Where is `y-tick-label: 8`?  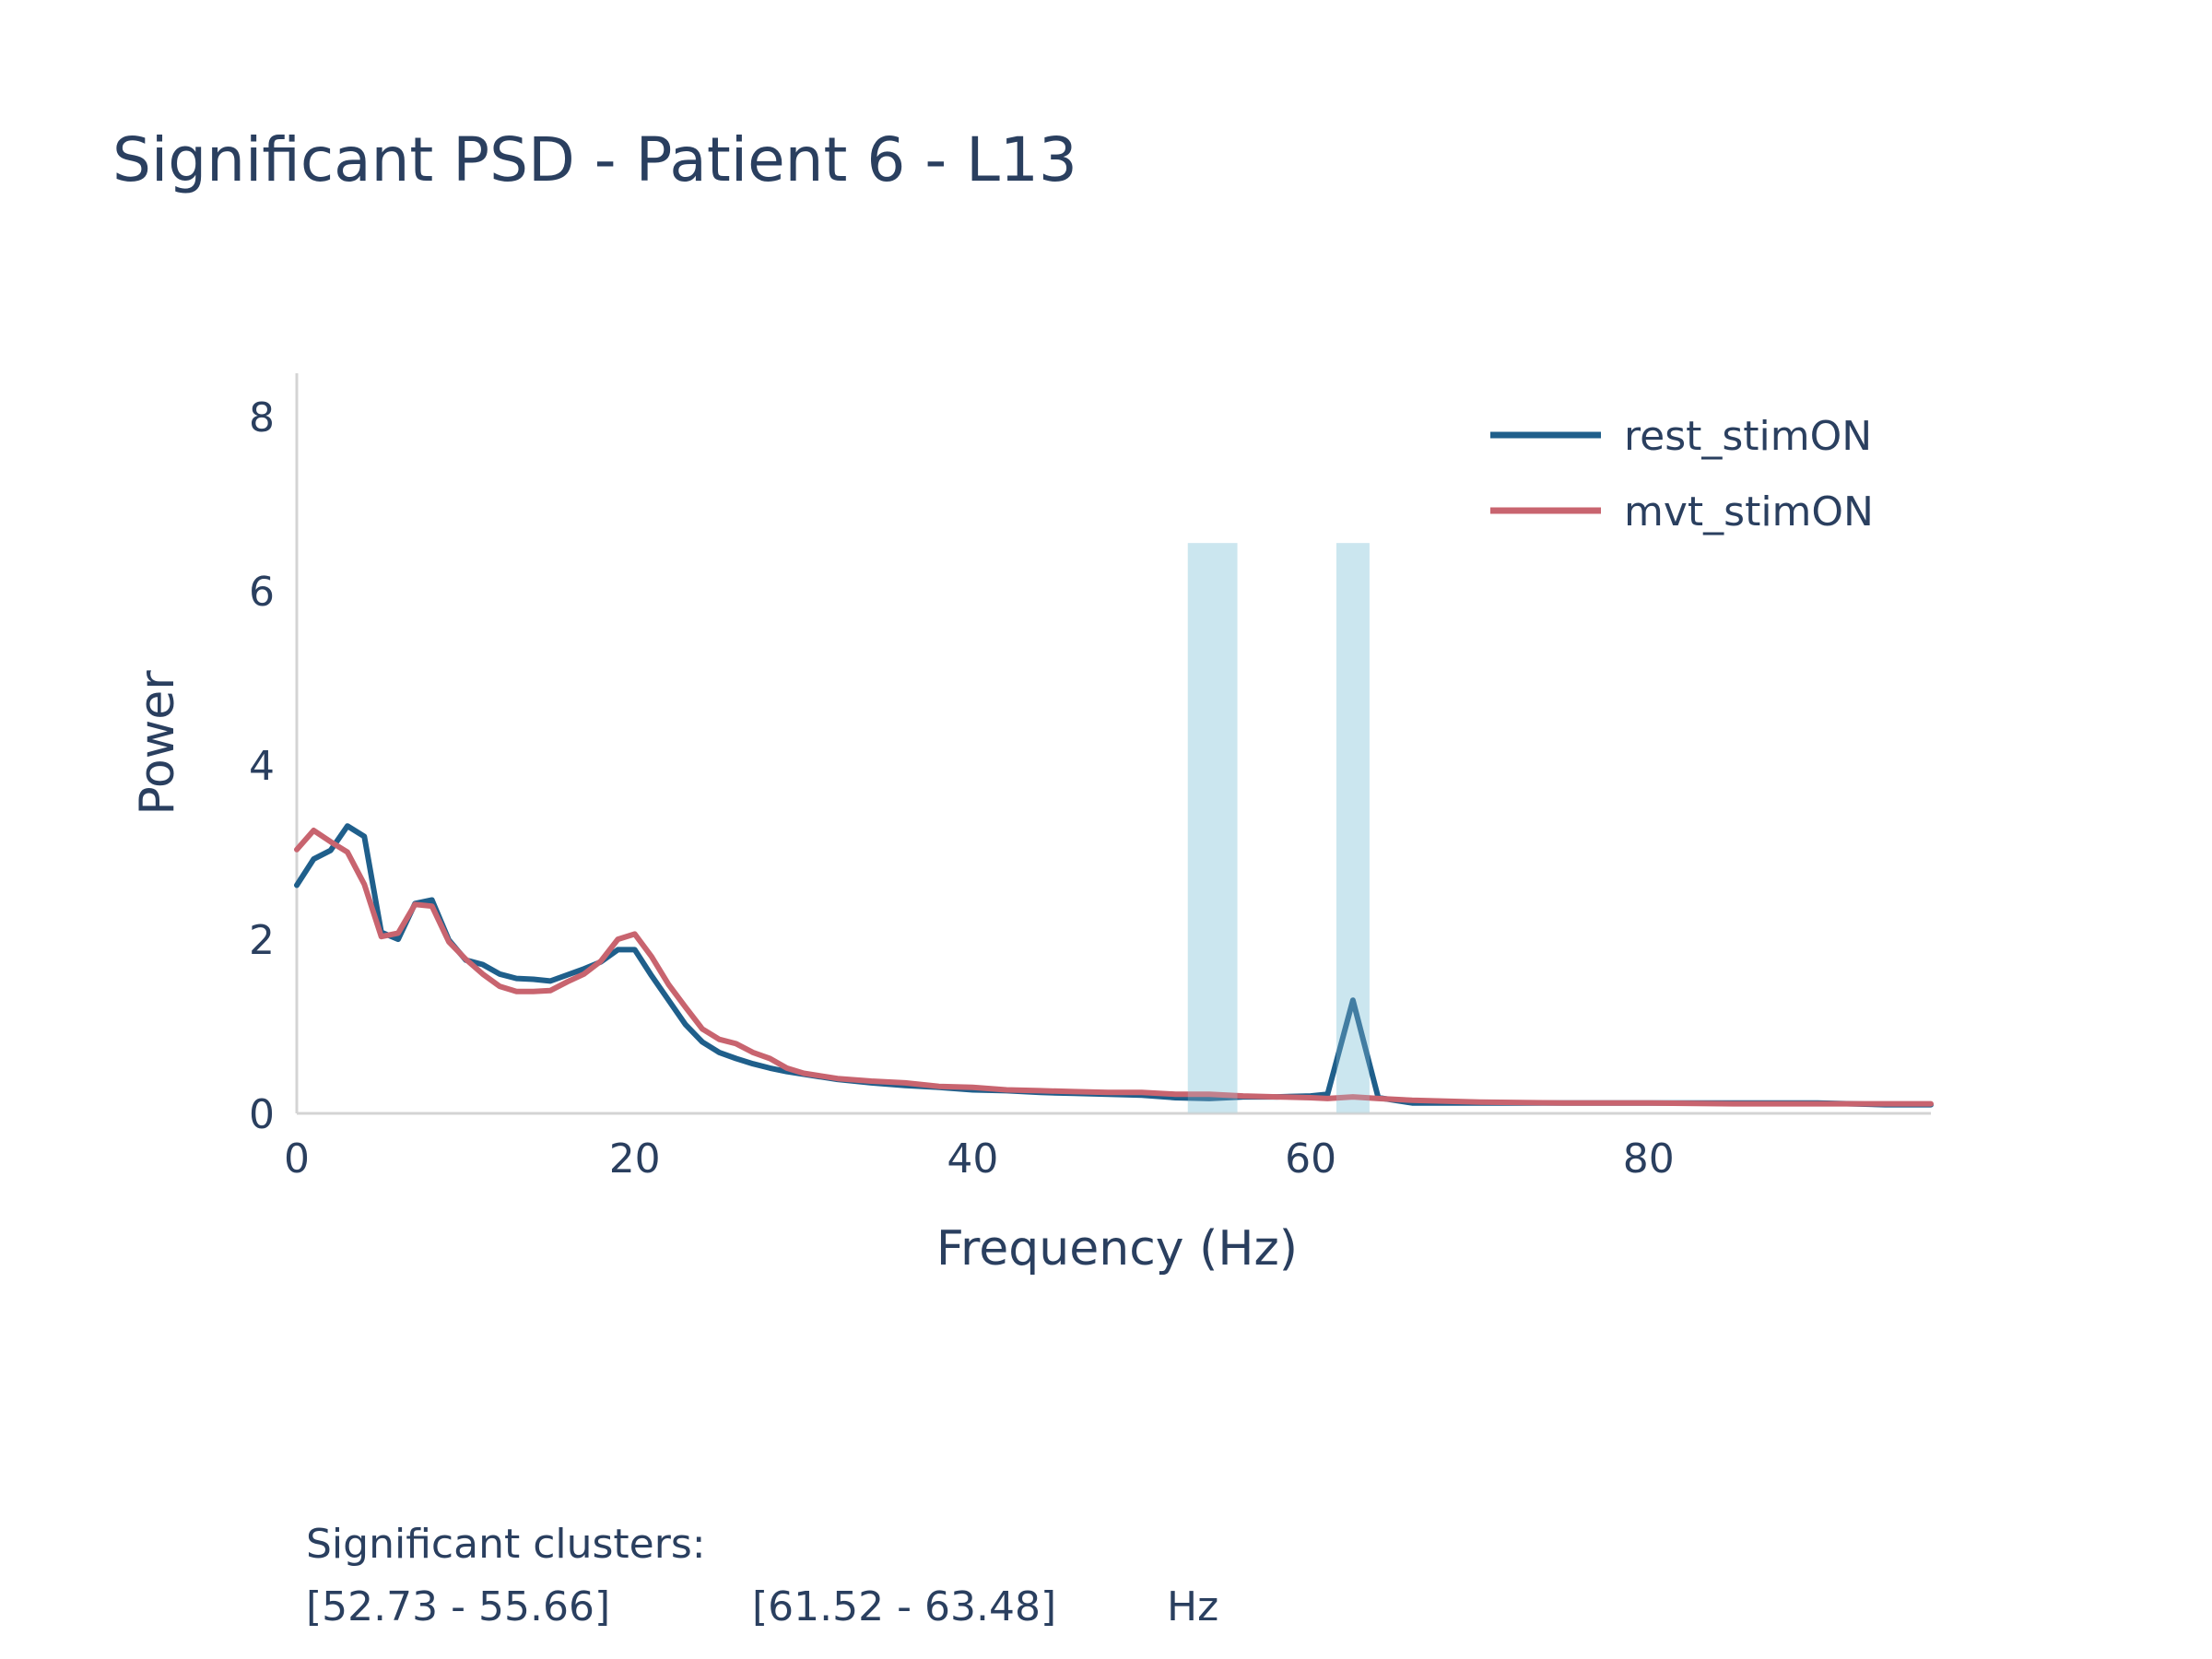 y-tick-label: 8 is located at coordinates (262, 417).